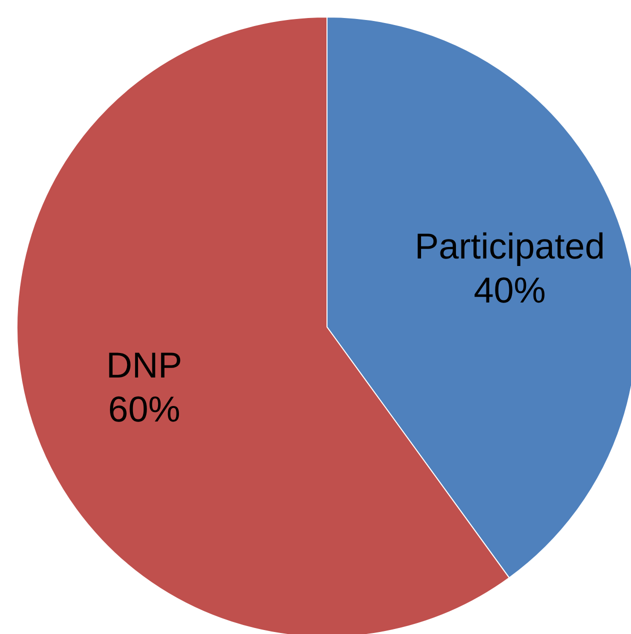 The width and height of the screenshot is (631, 634). What do you see at coordinates (509, 245) in the screenshot?
I see `slice-label: Participated` at bounding box center [509, 245].